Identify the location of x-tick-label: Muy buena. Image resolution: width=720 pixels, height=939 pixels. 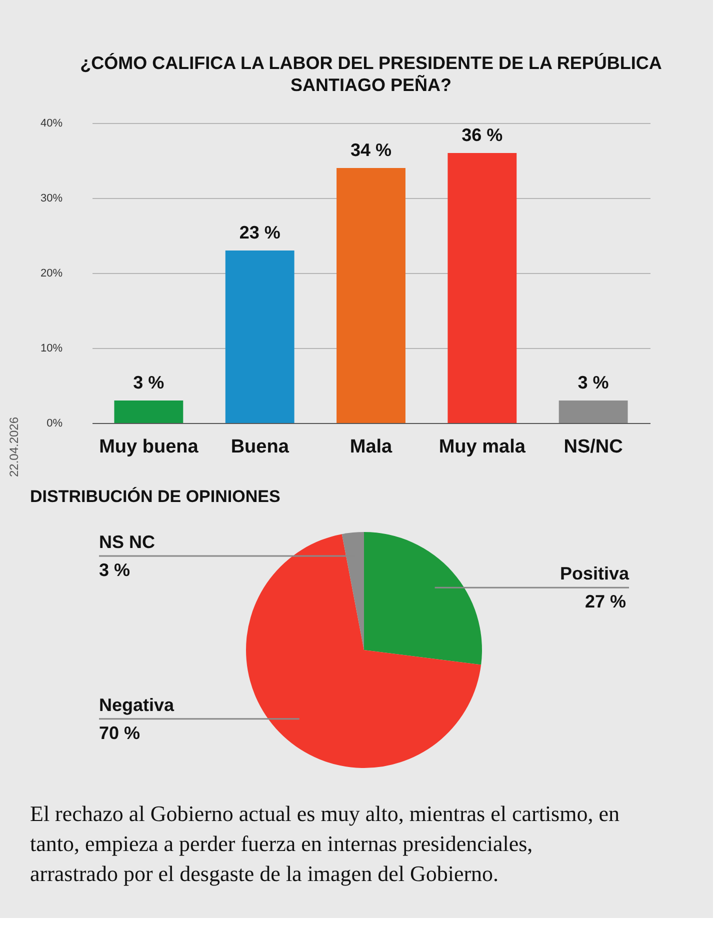
(149, 447).